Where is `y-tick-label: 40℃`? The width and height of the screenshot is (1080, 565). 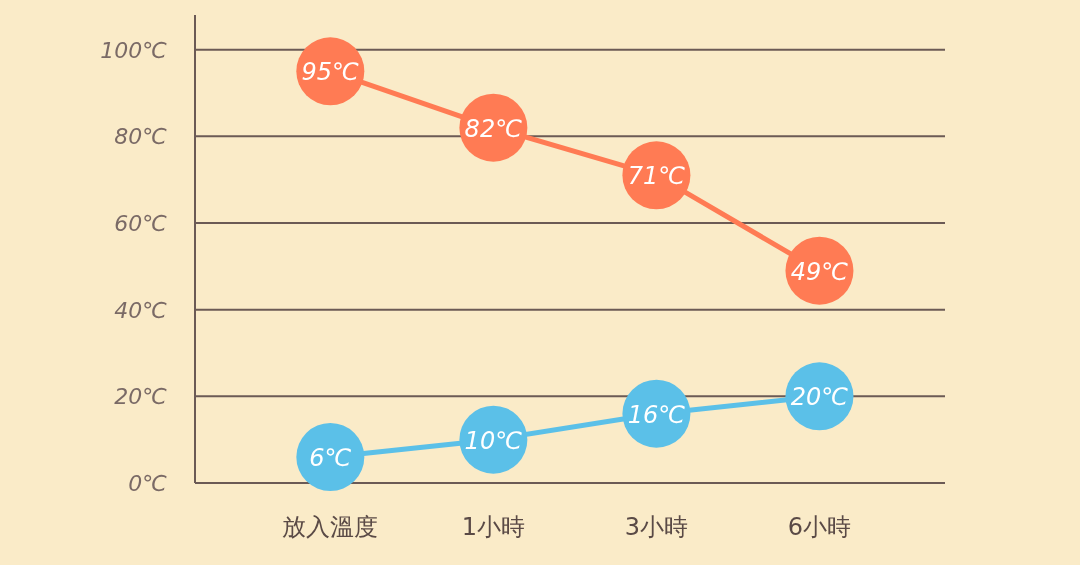
y-tick-label: 40℃ is located at coordinates (141, 310).